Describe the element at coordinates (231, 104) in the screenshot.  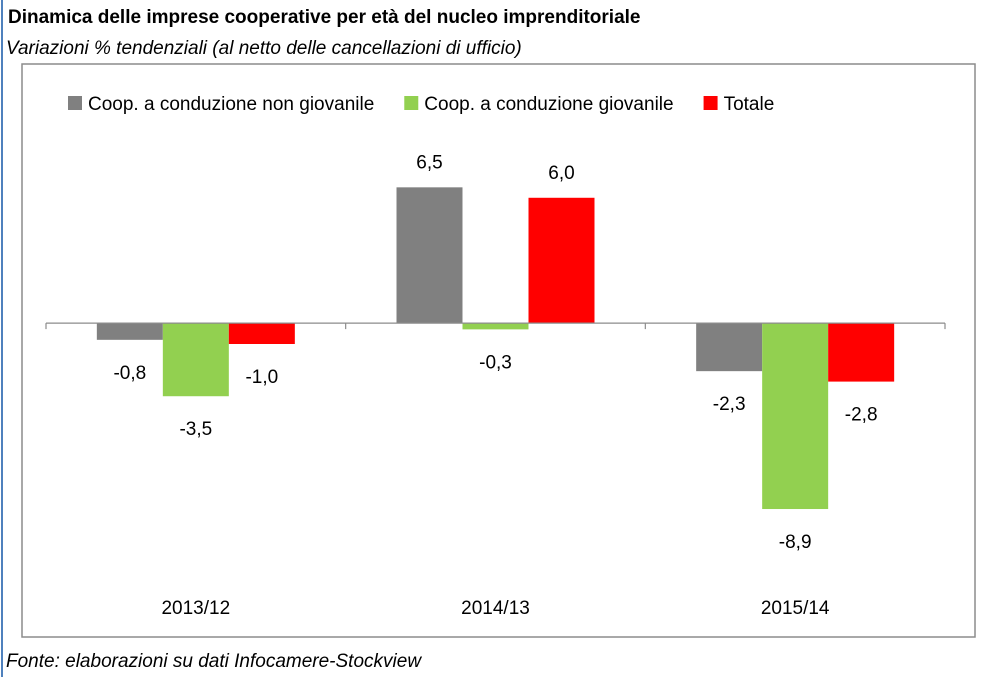
I see `legend-label: Coop. a conduzione non giovanile` at that location.